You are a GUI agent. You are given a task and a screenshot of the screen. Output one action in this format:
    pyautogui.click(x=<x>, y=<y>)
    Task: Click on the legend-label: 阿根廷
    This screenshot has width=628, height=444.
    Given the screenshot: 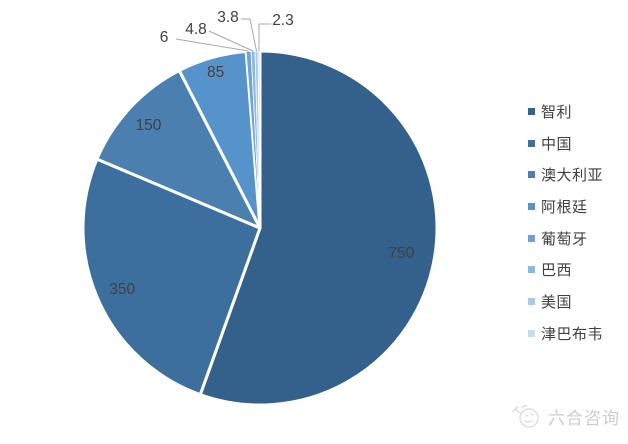 What is the action you would take?
    pyautogui.click(x=564, y=208)
    